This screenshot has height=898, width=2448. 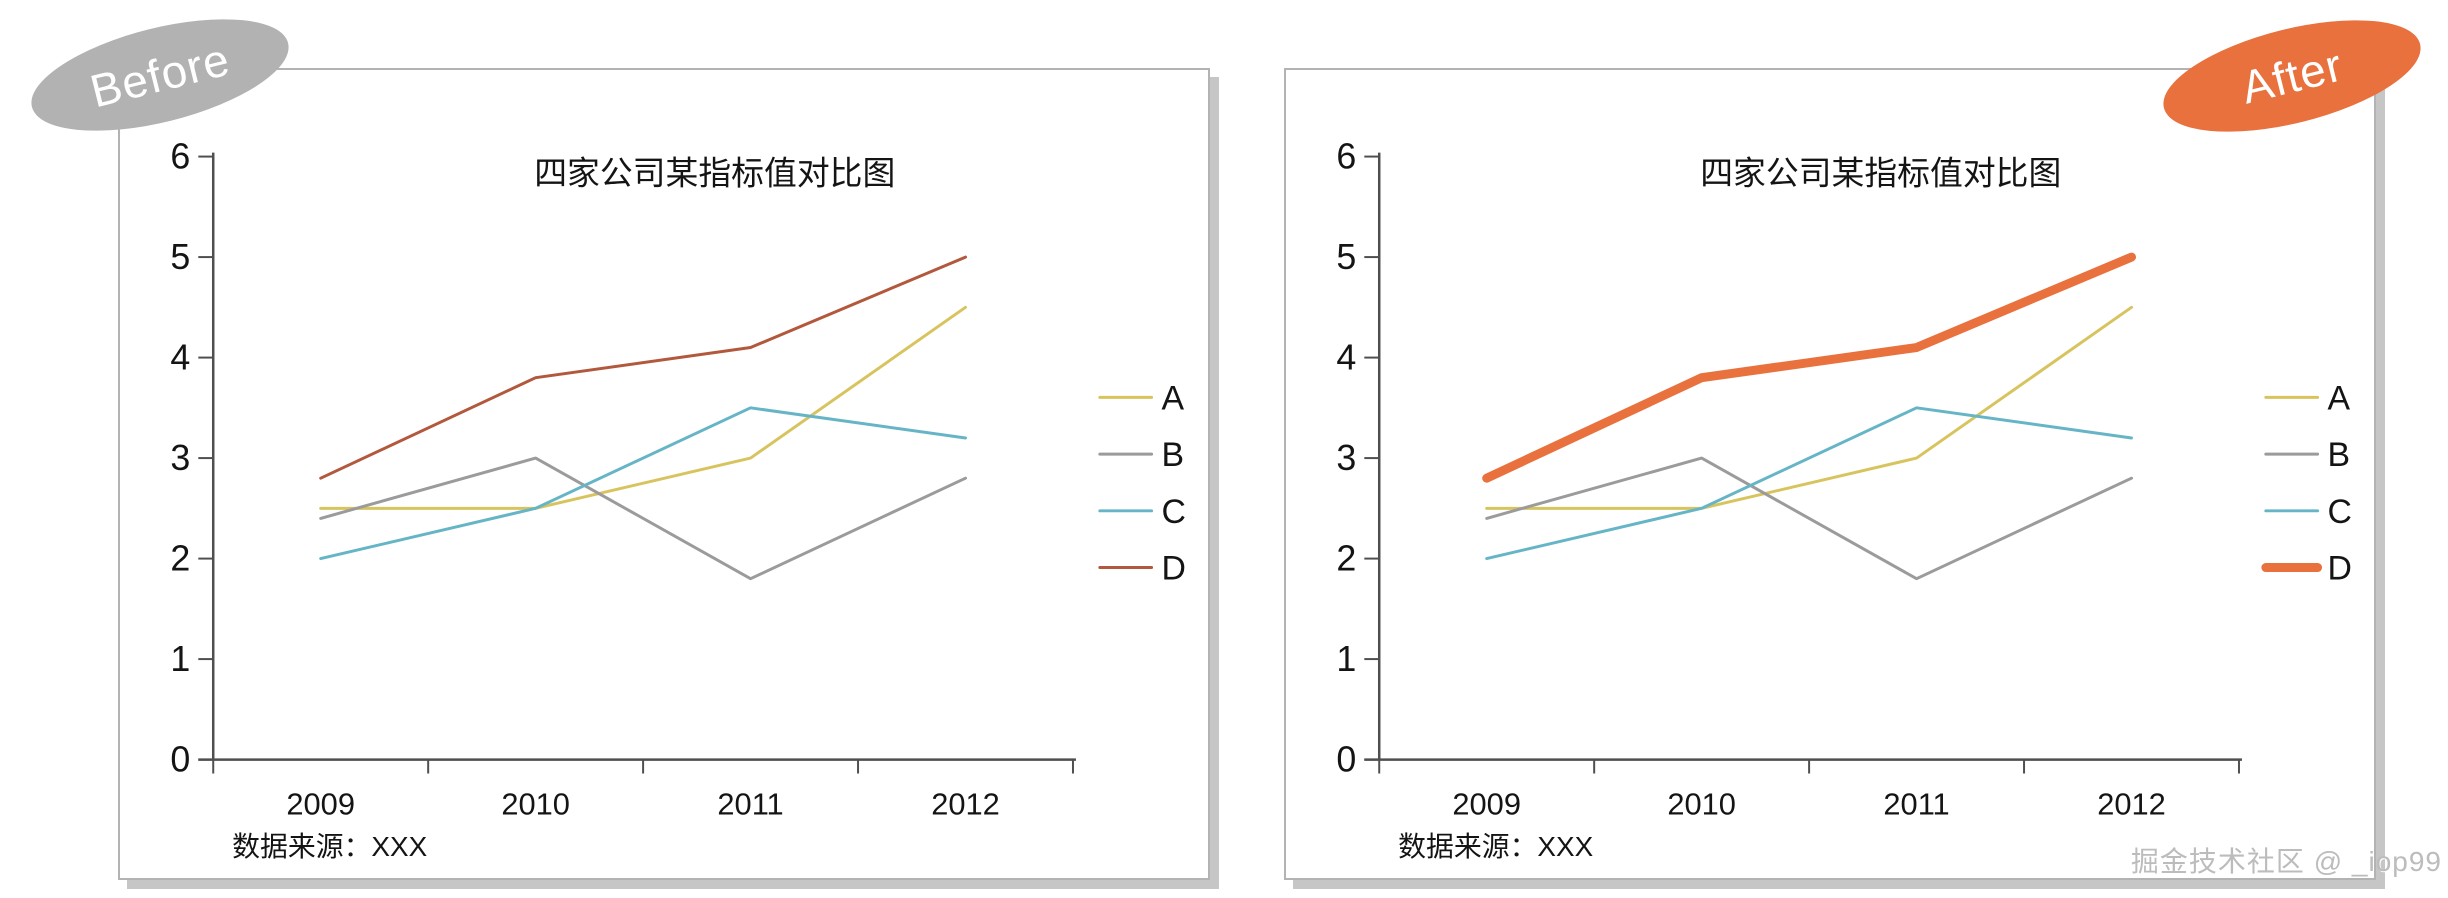 What do you see at coordinates (2292, 76) in the screenshot?
I see `after-badge-label: After` at bounding box center [2292, 76].